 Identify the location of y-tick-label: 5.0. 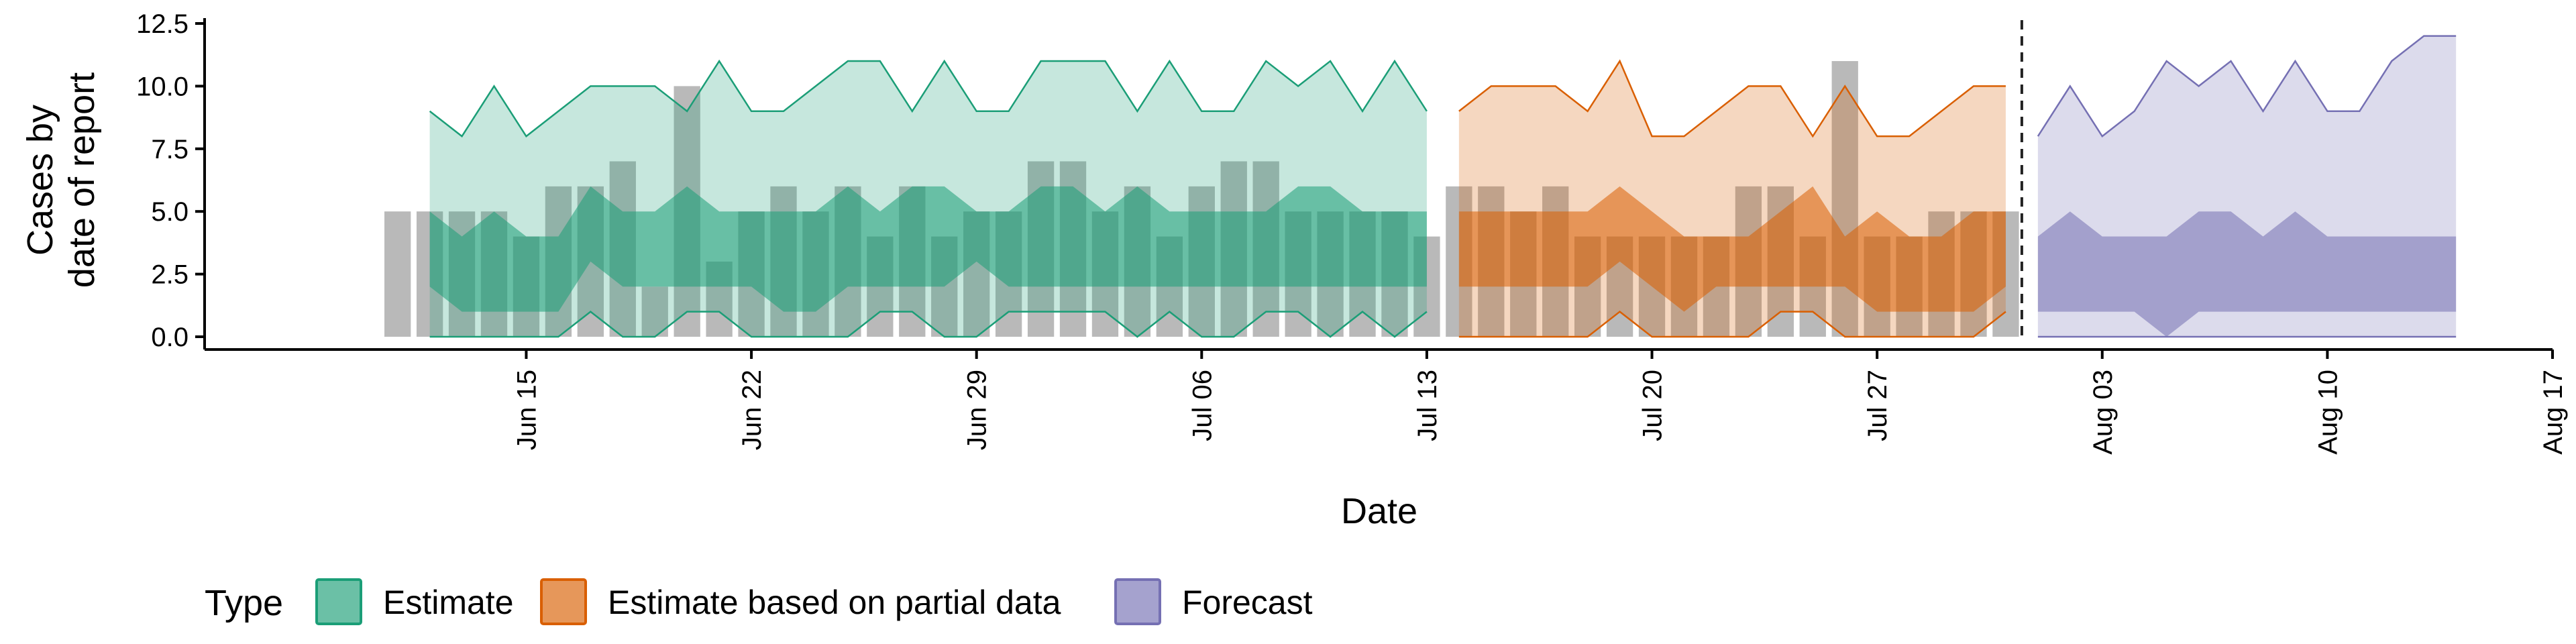
(170, 212).